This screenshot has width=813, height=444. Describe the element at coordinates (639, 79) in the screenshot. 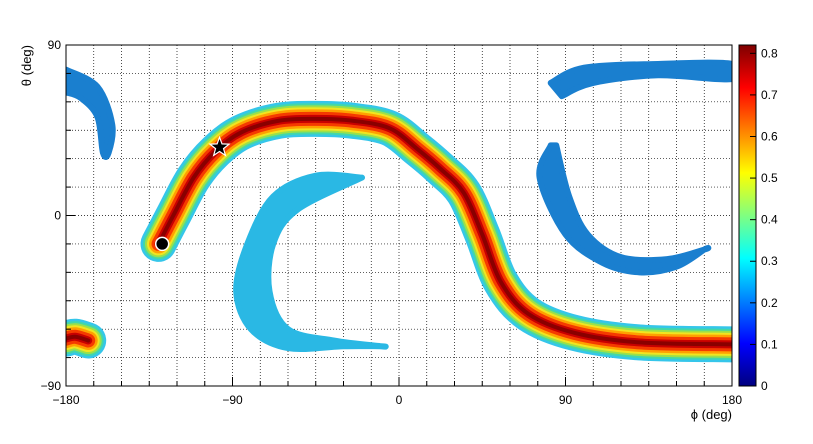

I see `arc-top-right-arc` at that location.